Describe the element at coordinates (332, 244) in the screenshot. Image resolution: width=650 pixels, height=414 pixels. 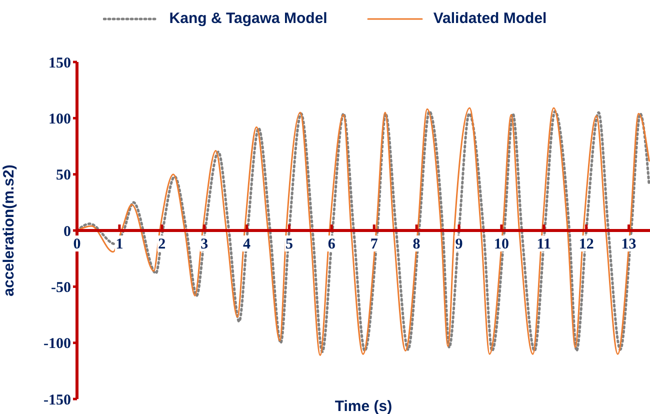
I see `x-tick-label: 6` at that location.